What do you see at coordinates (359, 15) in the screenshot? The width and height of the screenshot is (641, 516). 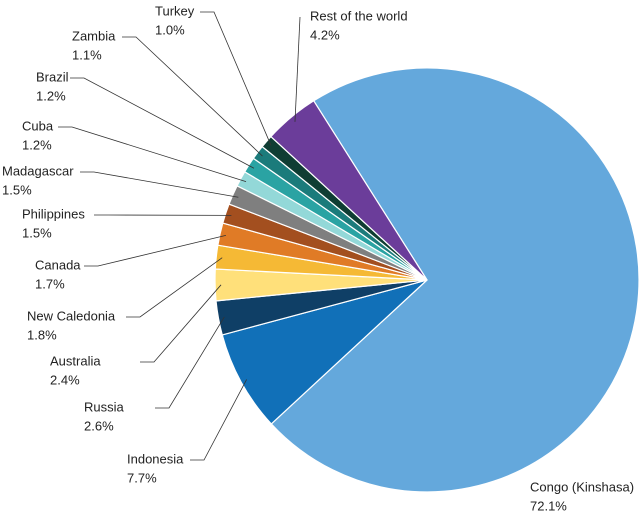 I see `slice-label: Rest of the world` at bounding box center [359, 15].